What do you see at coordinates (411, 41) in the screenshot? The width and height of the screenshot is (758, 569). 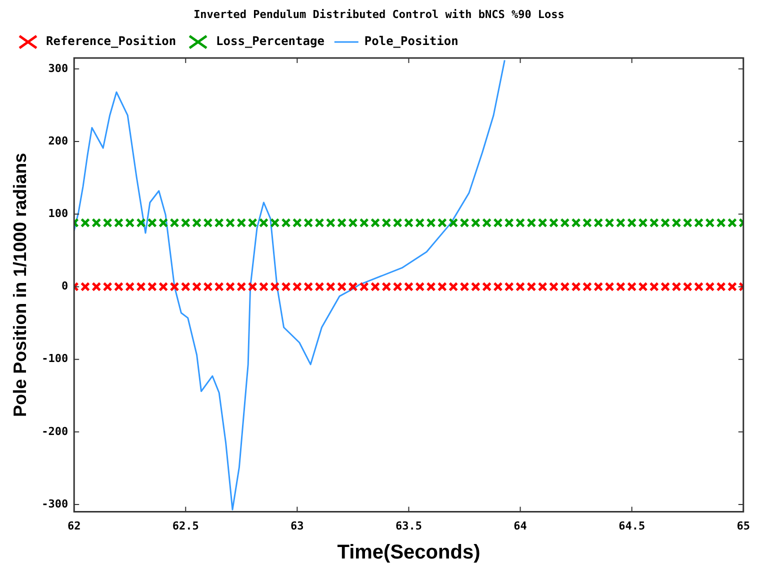 I see `legend-label: Pole_Position` at bounding box center [411, 41].